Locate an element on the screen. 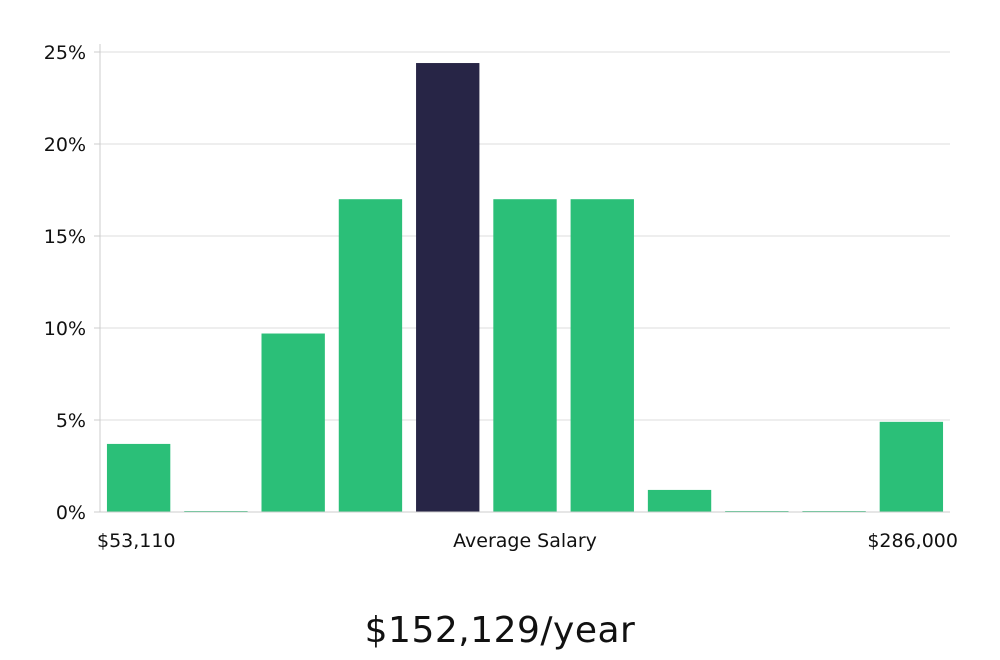 The width and height of the screenshot is (1000, 660). y-tick-label: 15% is located at coordinates (65, 237).